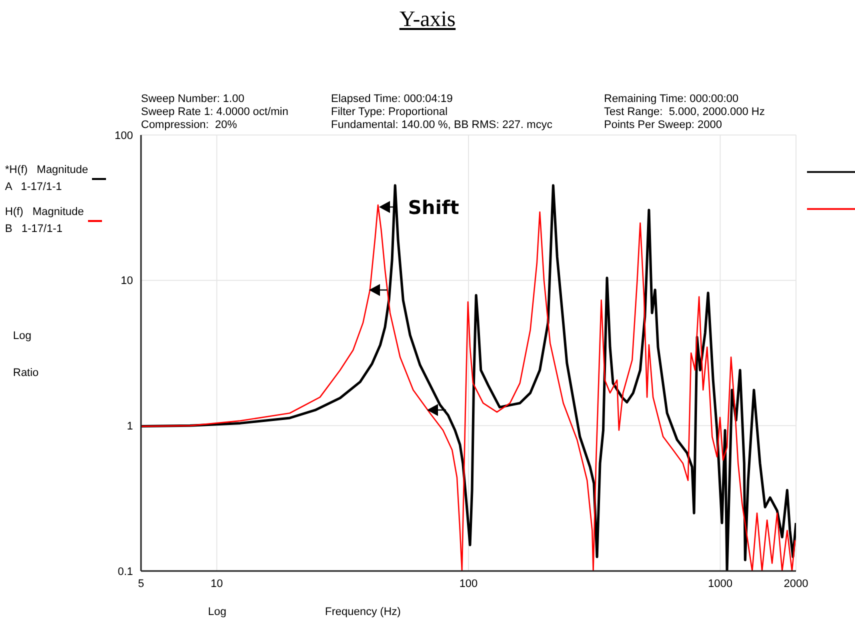 The width and height of the screenshot is (855, 622). I want to click on x-tick-label: 1000, so click(720, 584).